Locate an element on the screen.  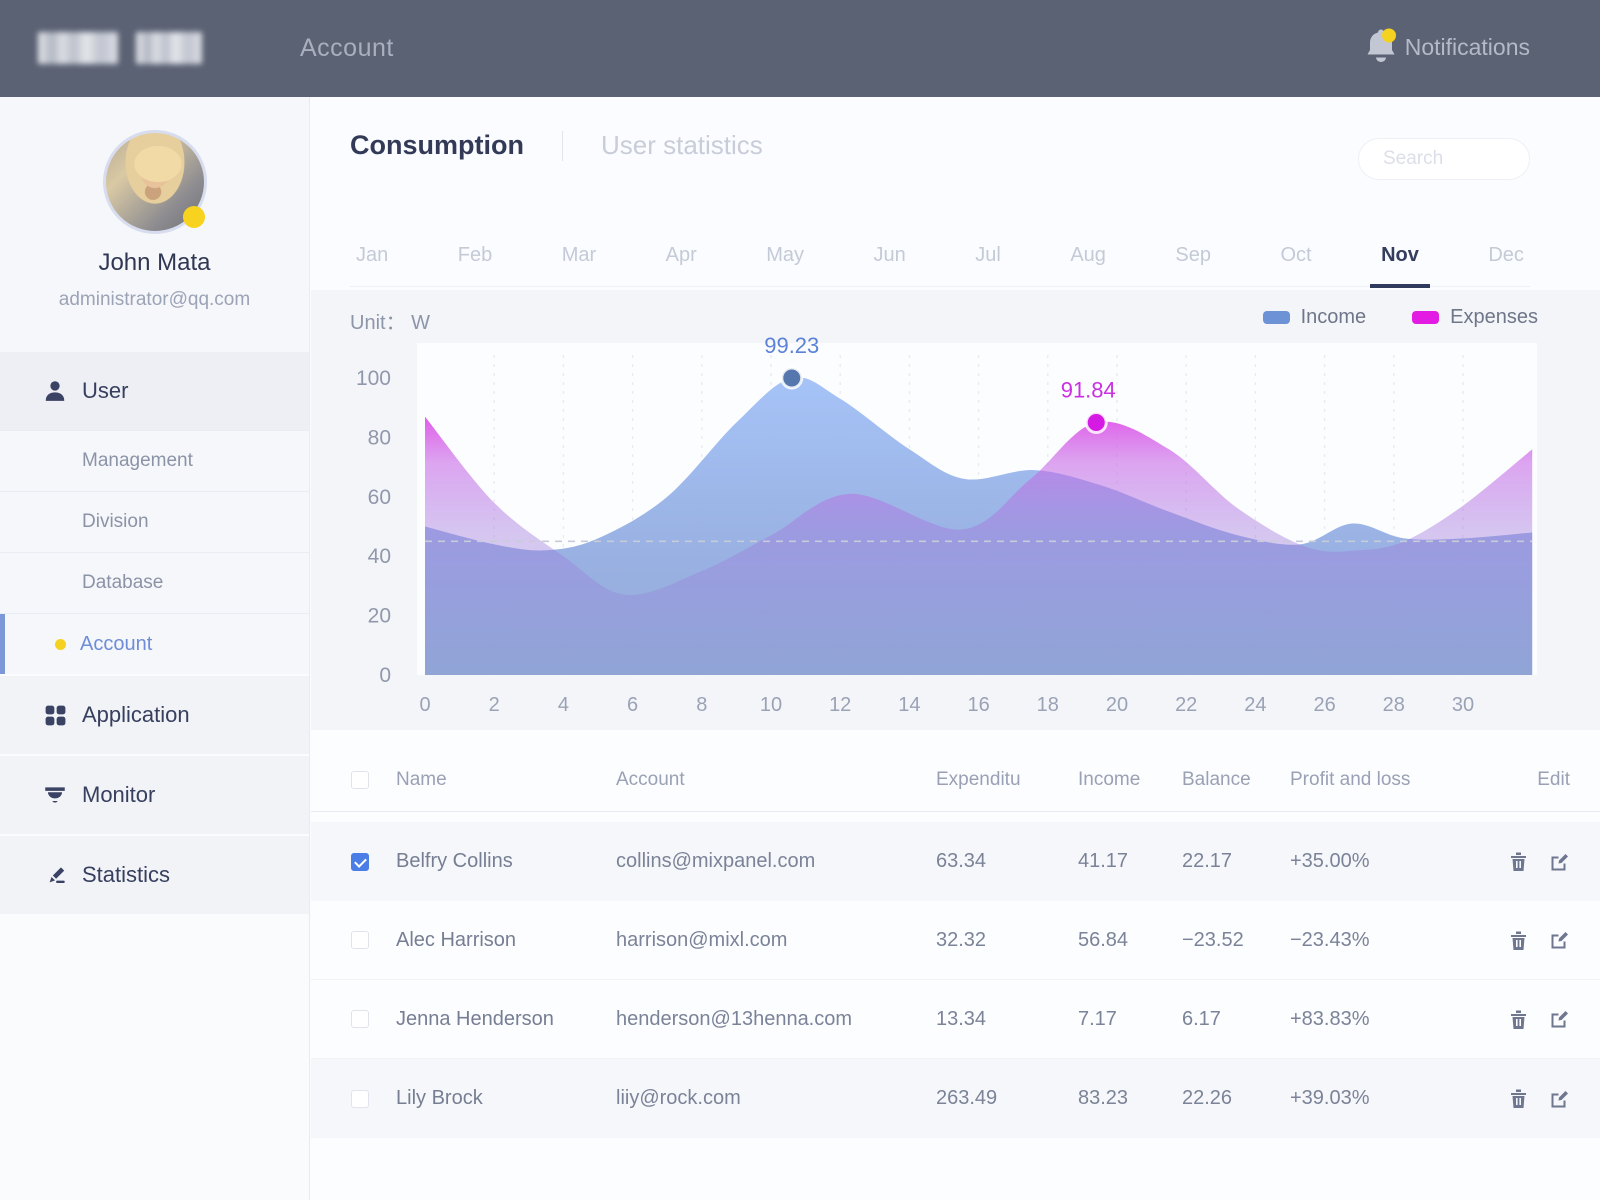
svg-text: 60 is located at coordinates (379, 497).